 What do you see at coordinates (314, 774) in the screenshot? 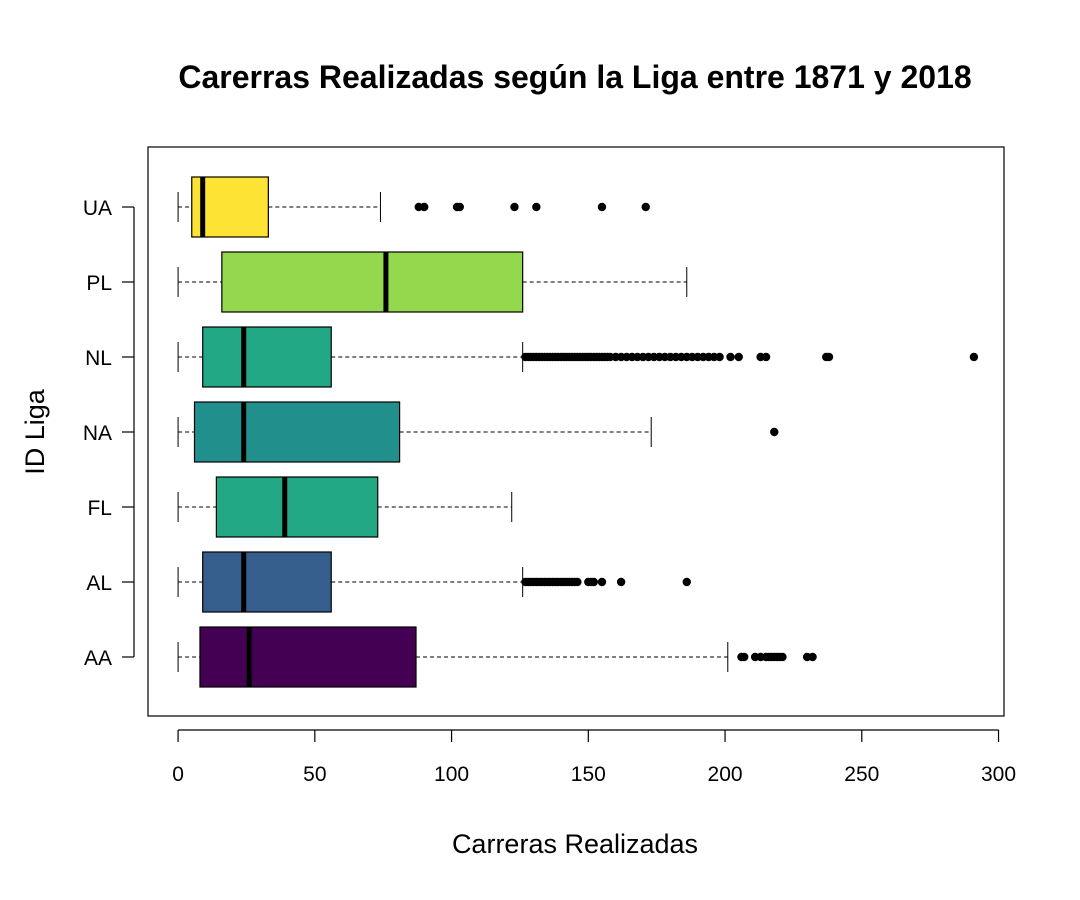
I see `x-tick-label: 50` at bounding box center [314, 774].